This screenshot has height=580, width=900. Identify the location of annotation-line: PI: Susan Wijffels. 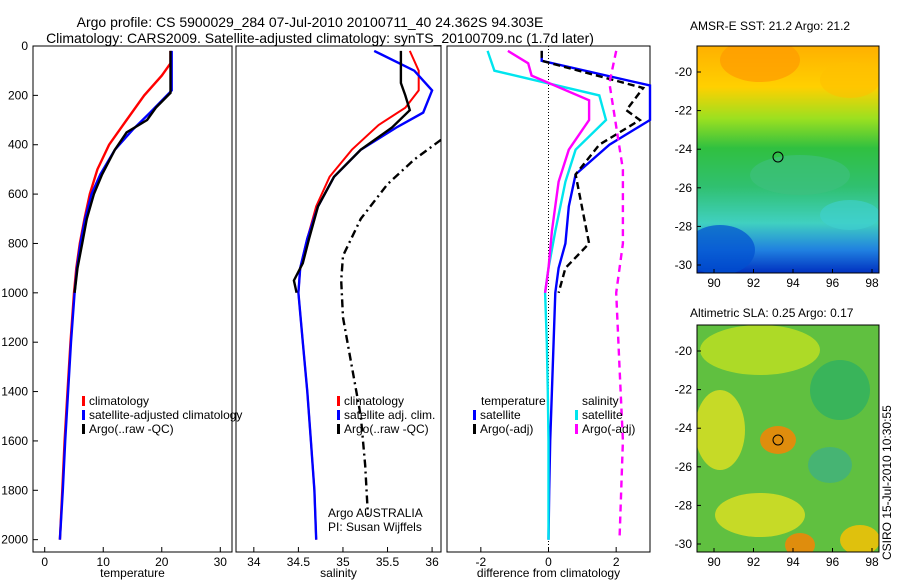
(375, 527).